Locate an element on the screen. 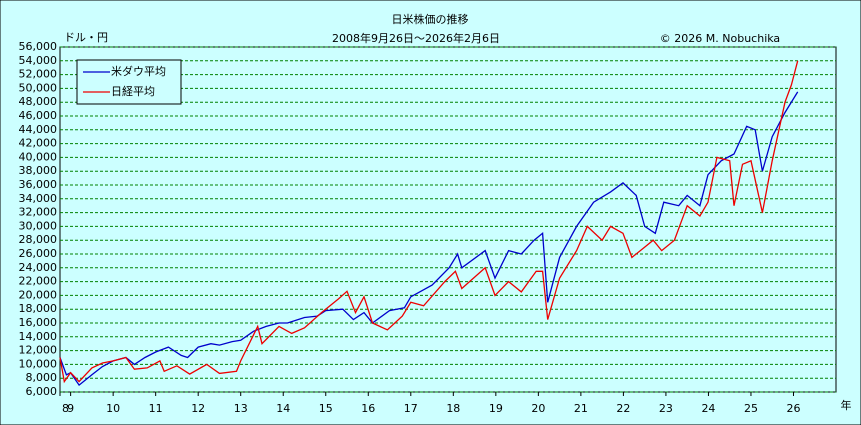 This screenshot has height=425, width=861. y-tick-label: 24,000 is located at coordinates (38, 267).